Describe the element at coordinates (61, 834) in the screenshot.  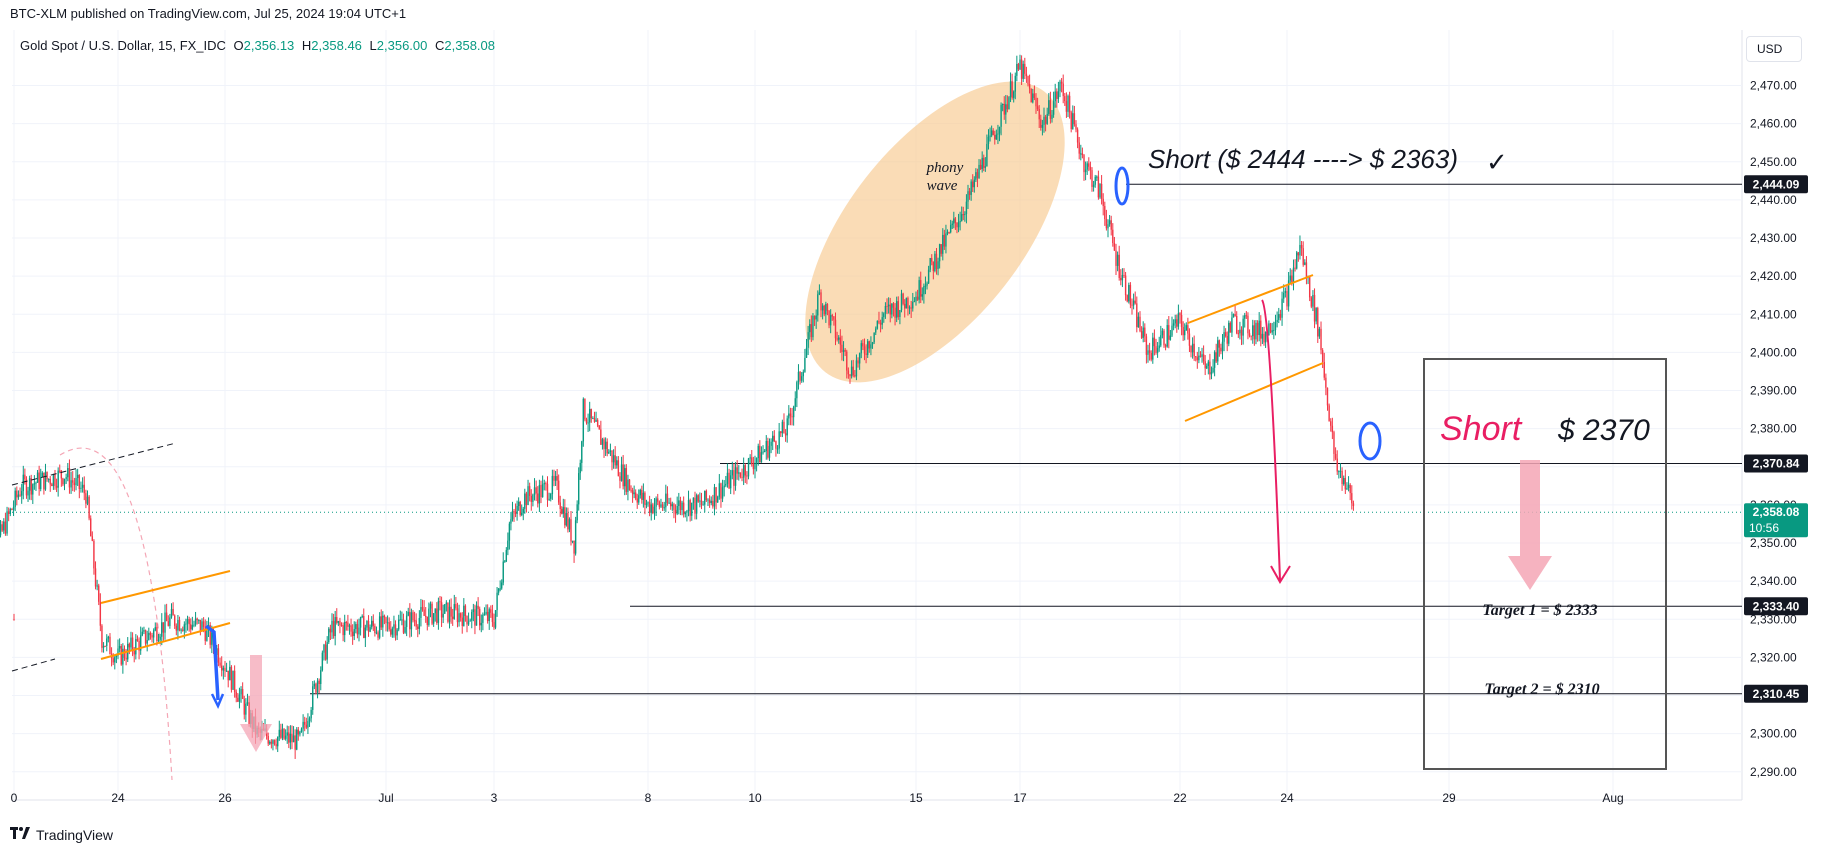
I see `footer-brand: TradingView` at that location.